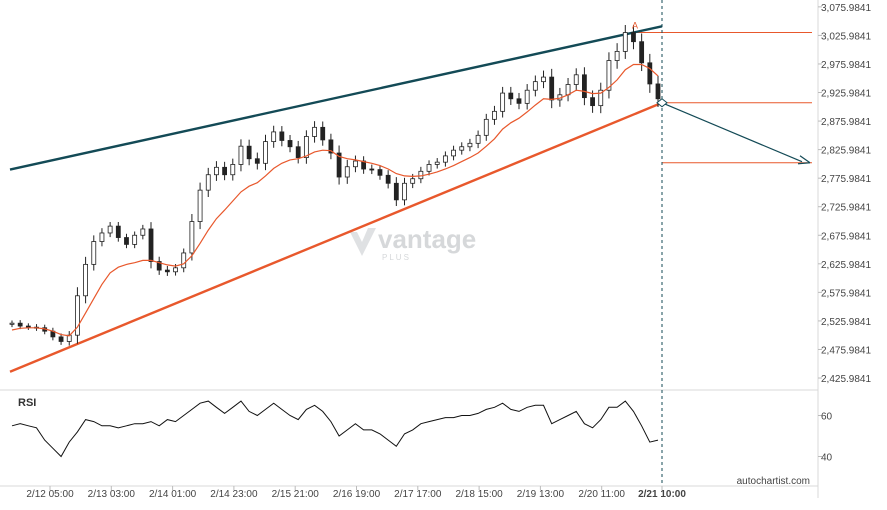 The height and width of the screenshot is (510, 887). I want to click on x-tick-label: 2/15 21:00, so click(296, 494).